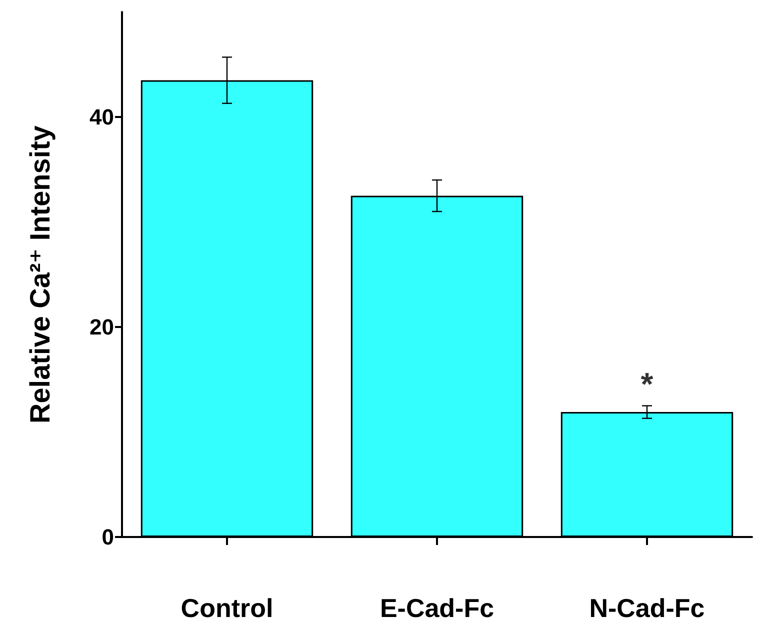 The width and height of the screenshot is (764, 627). I want to click on x-tick-label: Control, so click(227, 608).